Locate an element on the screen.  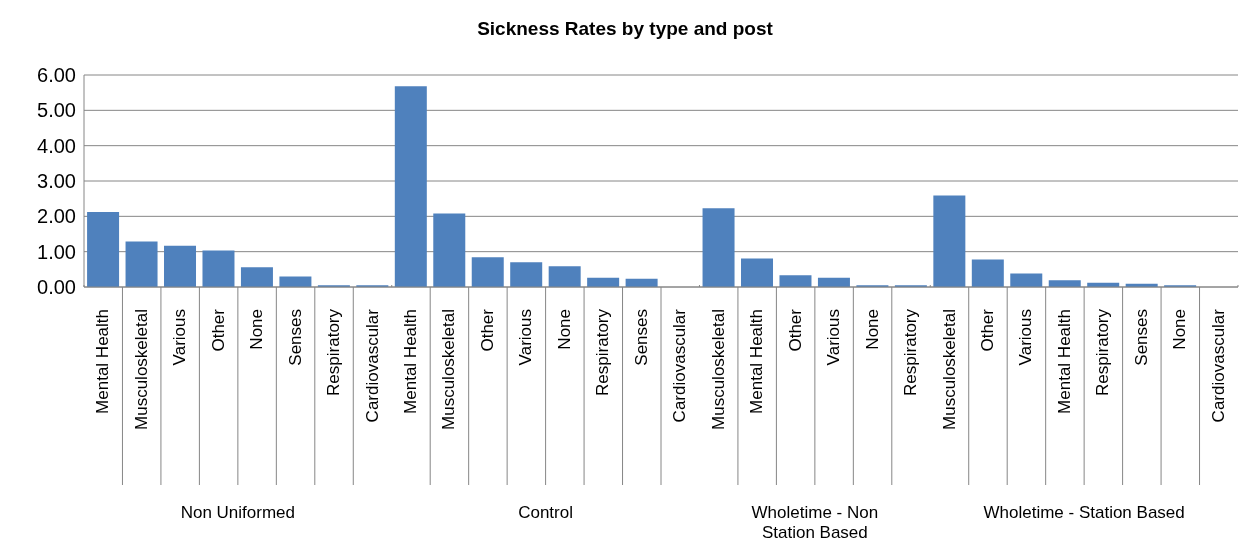
text: Wholetime - Station Based is located at coordinates (1084, 513).